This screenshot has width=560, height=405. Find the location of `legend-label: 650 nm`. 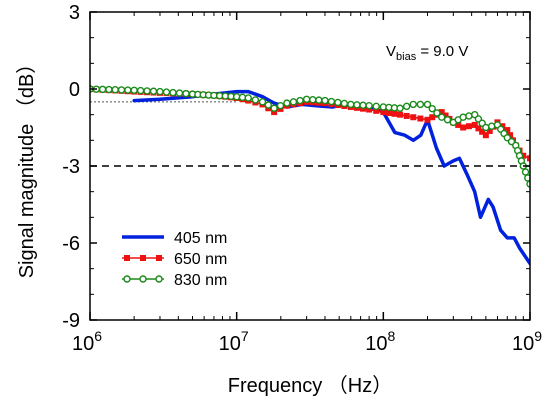

legend-label: 650 nm is located at coordinates (200, 259).